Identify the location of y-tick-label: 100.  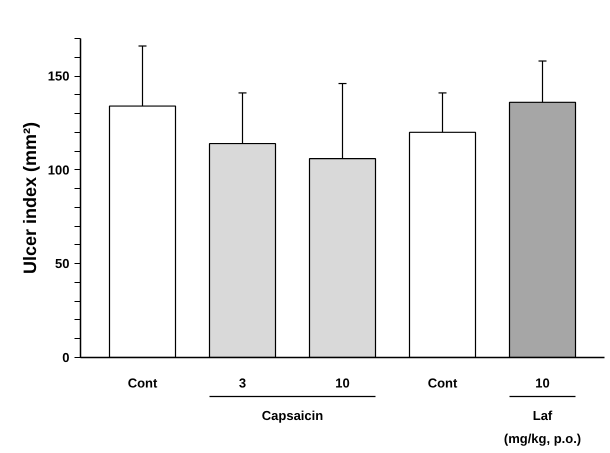
(59, 170).